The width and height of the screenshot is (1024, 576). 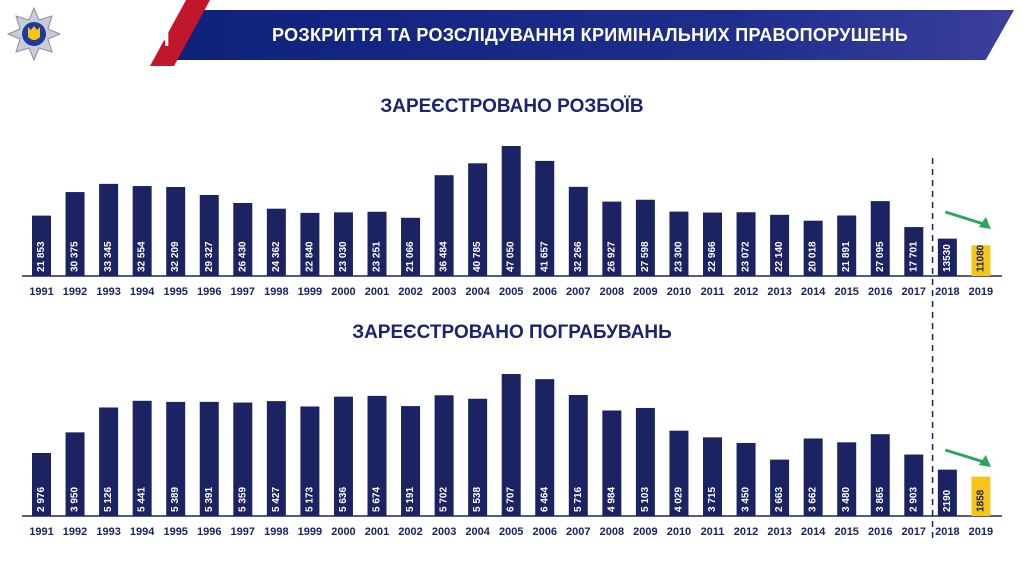 I want to click on data-label: 22 966, so click(x=712, y=256).